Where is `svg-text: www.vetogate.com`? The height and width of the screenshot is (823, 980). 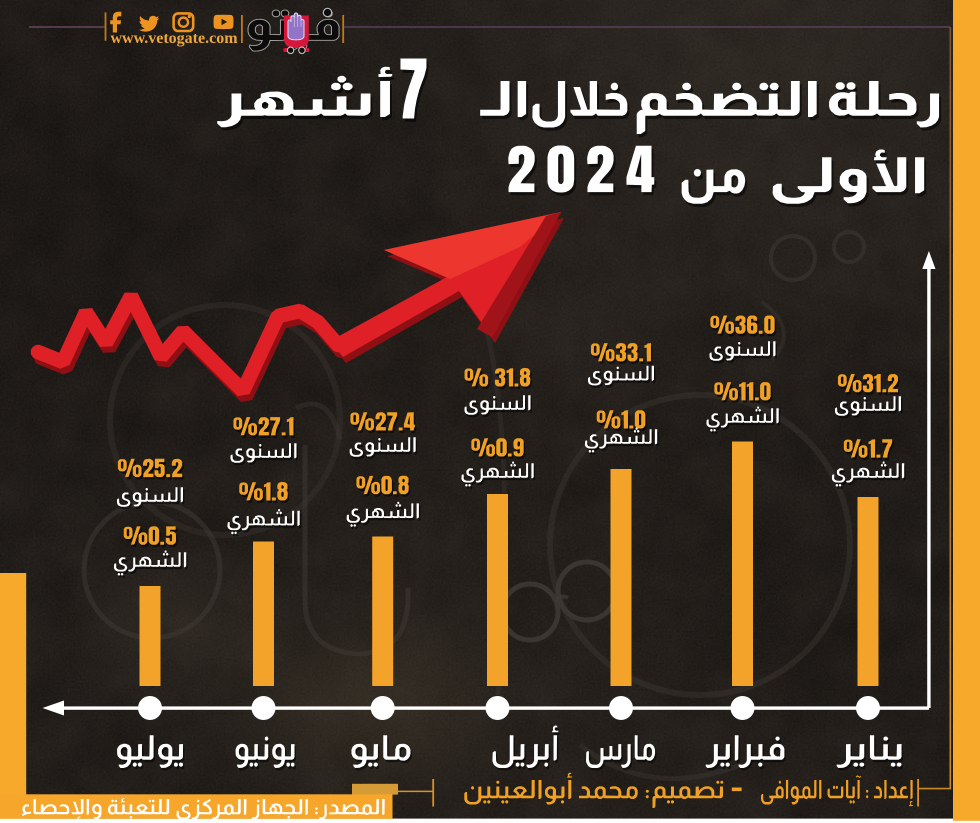 svg-text: www.vetogate.com is located at coordinates (174, 38).